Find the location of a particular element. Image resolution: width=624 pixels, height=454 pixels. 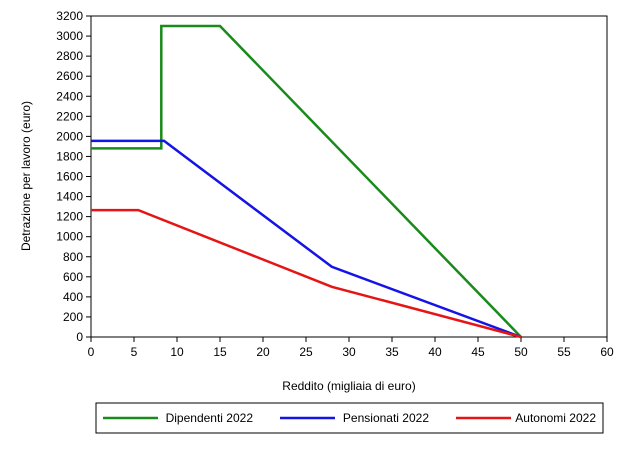

y-tick-label: 2400 is located at coordinates (69, 96).